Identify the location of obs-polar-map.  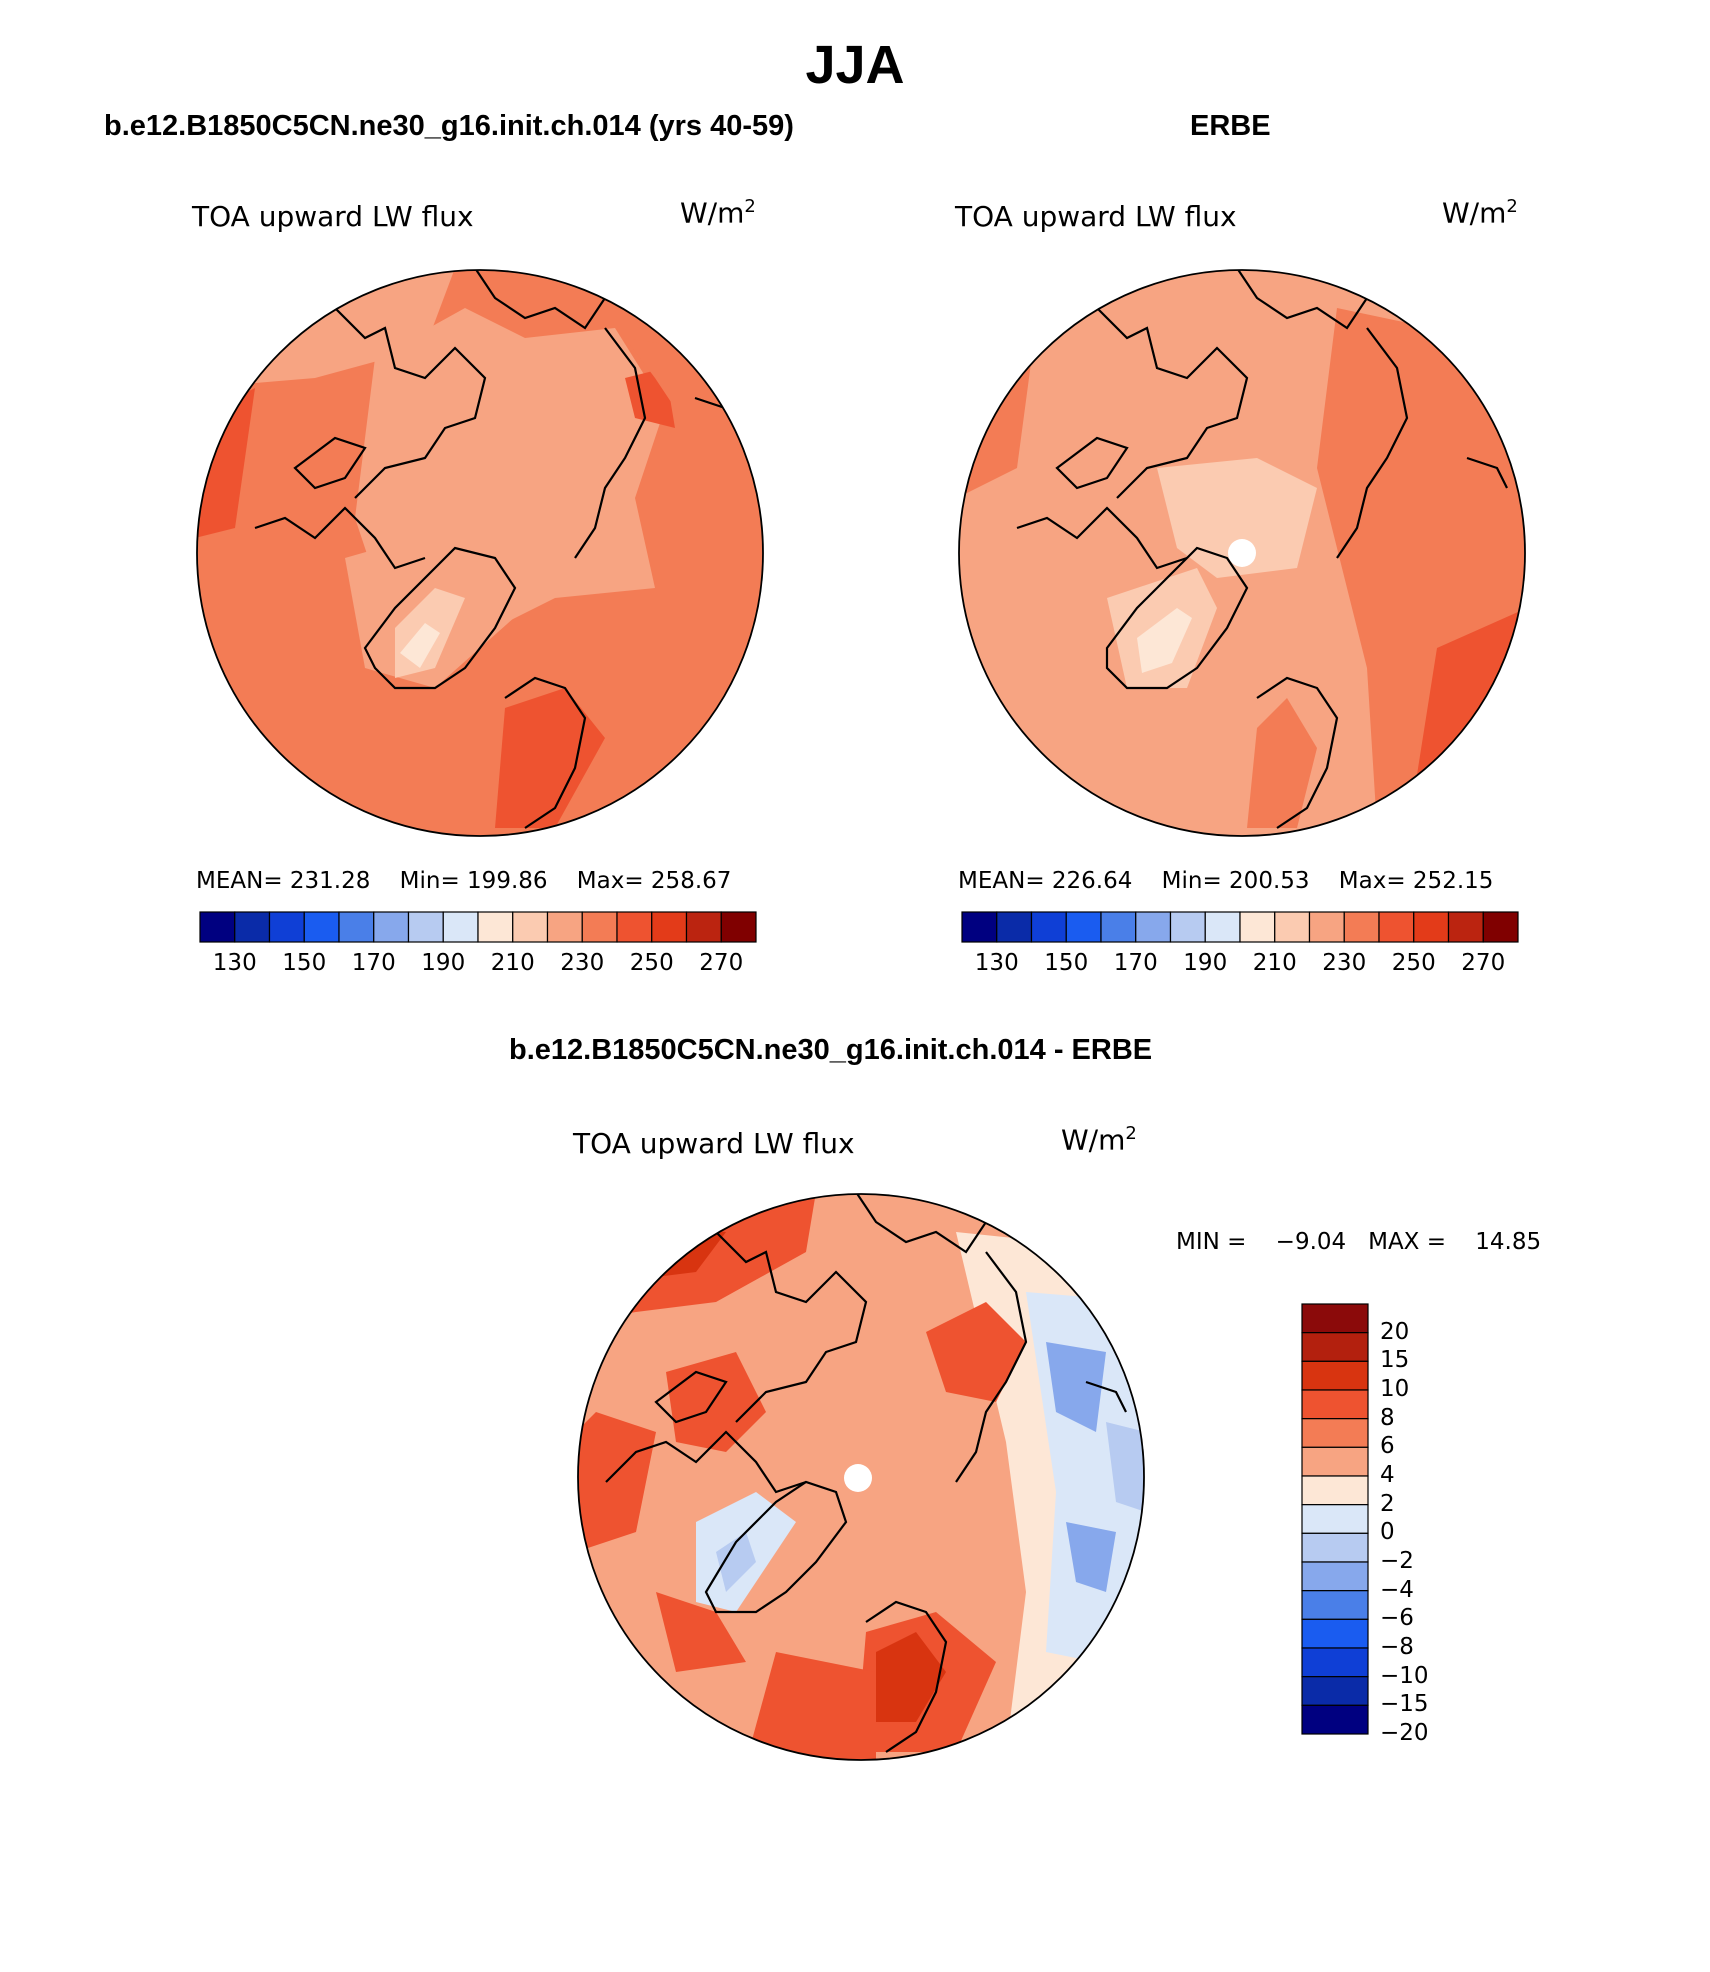
(1242, 553).